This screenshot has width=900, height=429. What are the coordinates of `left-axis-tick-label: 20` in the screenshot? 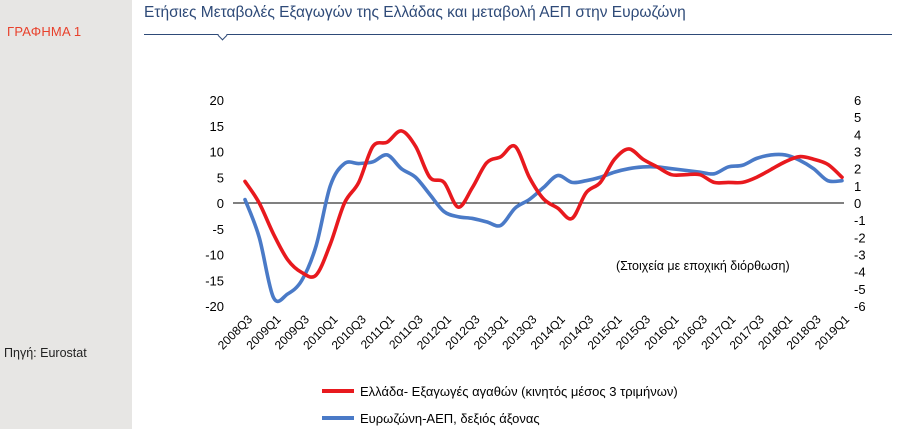 It's located at (217, 100).